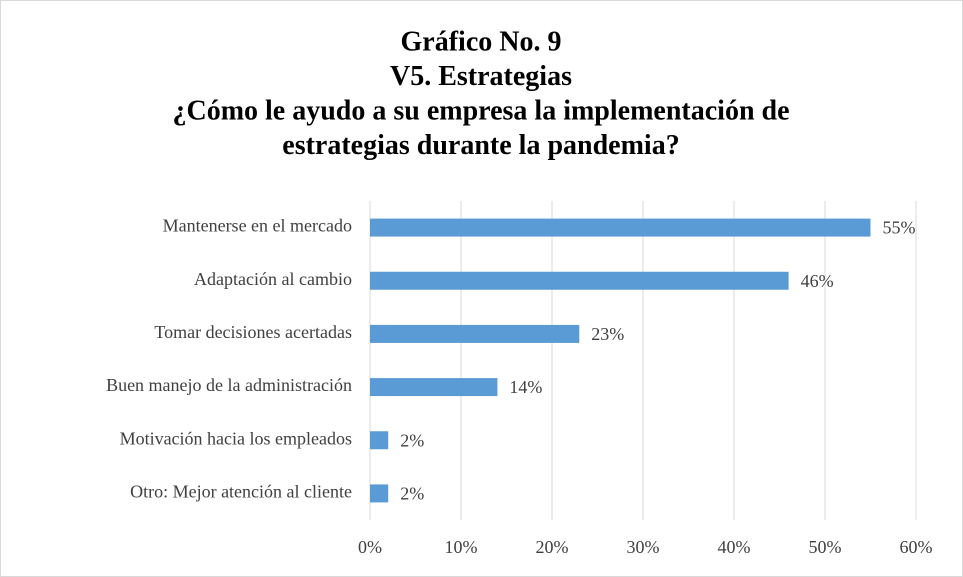  Describe the element at coordinates (481, 41) in the screenshot. I see `chart-title: Gráfico No. 9` at that location.